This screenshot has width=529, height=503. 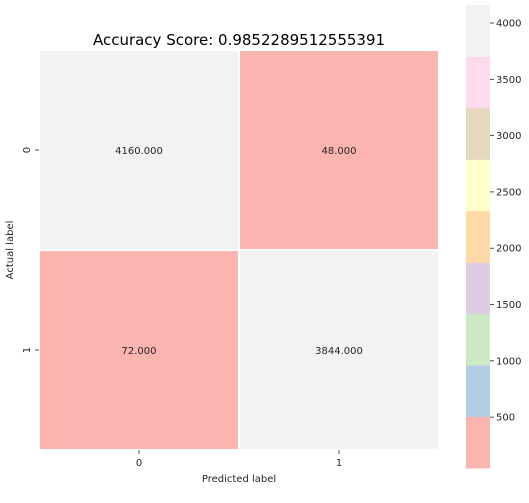 I want to click on x-tick-label-1: 1, so click(x=339, y=463).